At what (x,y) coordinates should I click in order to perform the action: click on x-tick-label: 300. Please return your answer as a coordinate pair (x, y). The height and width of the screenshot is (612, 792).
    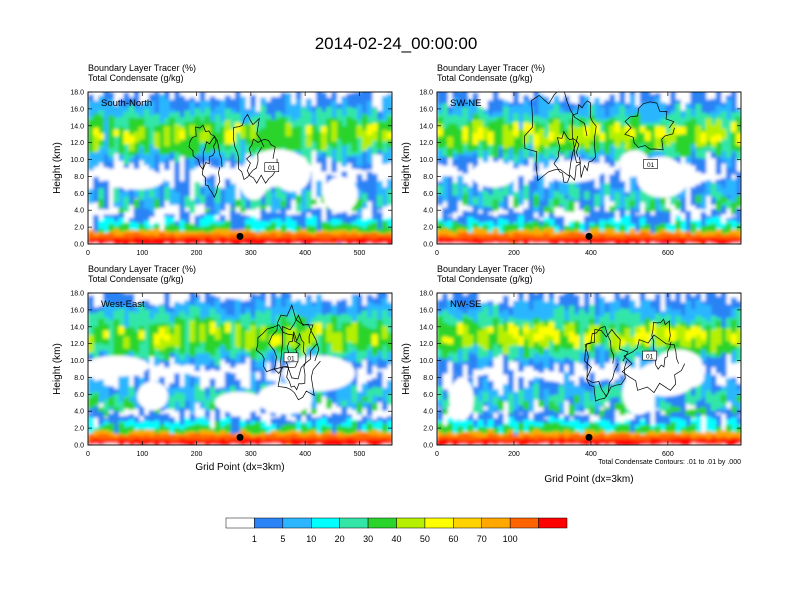
    Looking at the image, I should click on (251, 253).